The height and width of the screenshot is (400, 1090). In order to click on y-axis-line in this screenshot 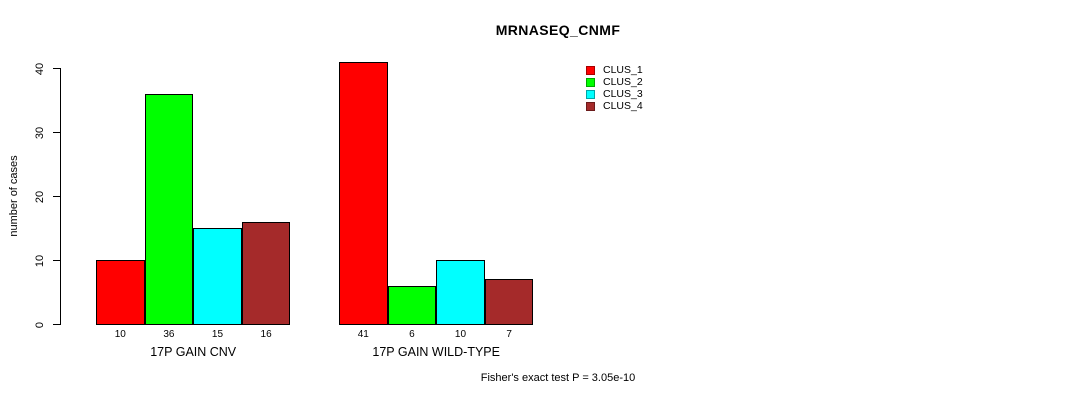, I will do `click(60, 196)`.